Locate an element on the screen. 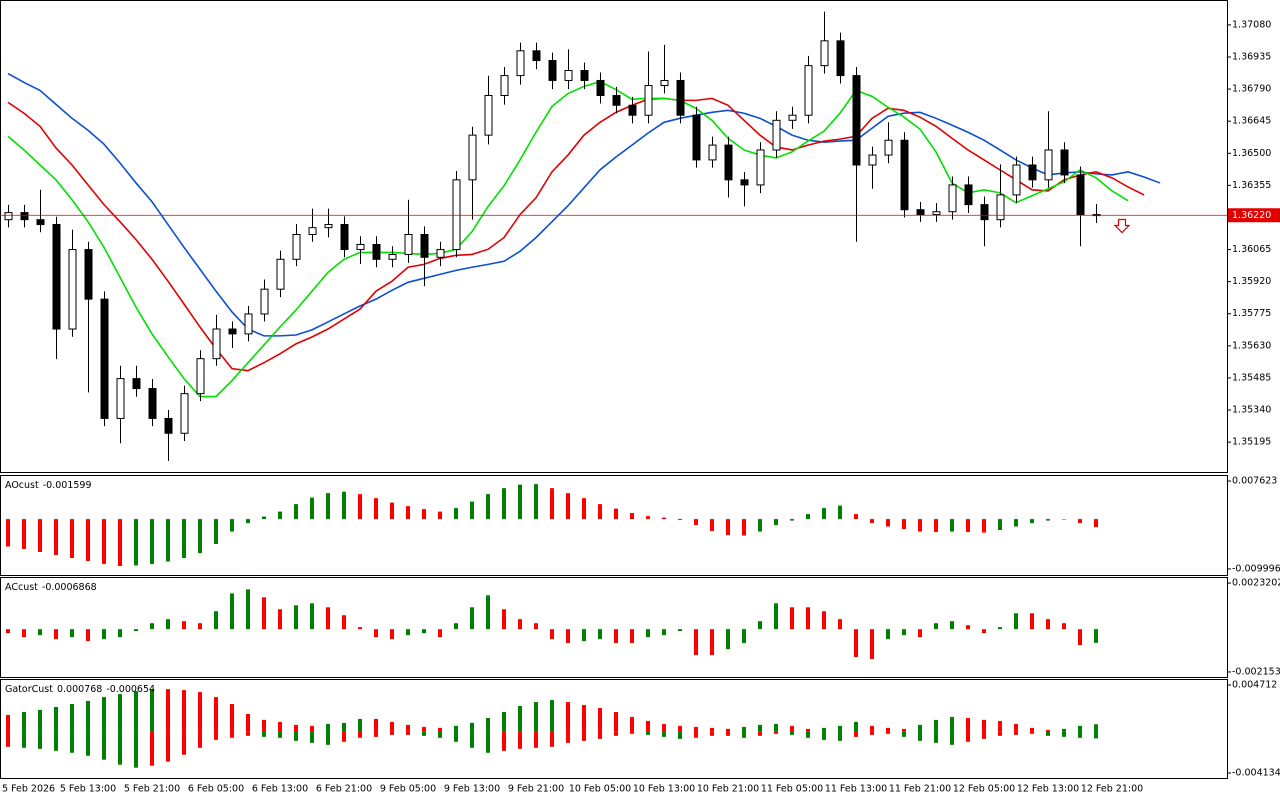  x-tick-label: 9 Feb 13:00 is located at coordinates (472, 789).